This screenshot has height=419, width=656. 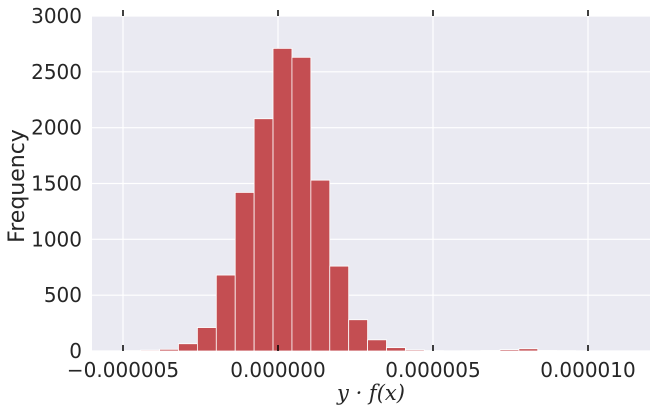 What do you see at coordinates (587, 370) in the screenshot?
I see `x-tick-label: 0.000010` at bounding box center [587, 370].